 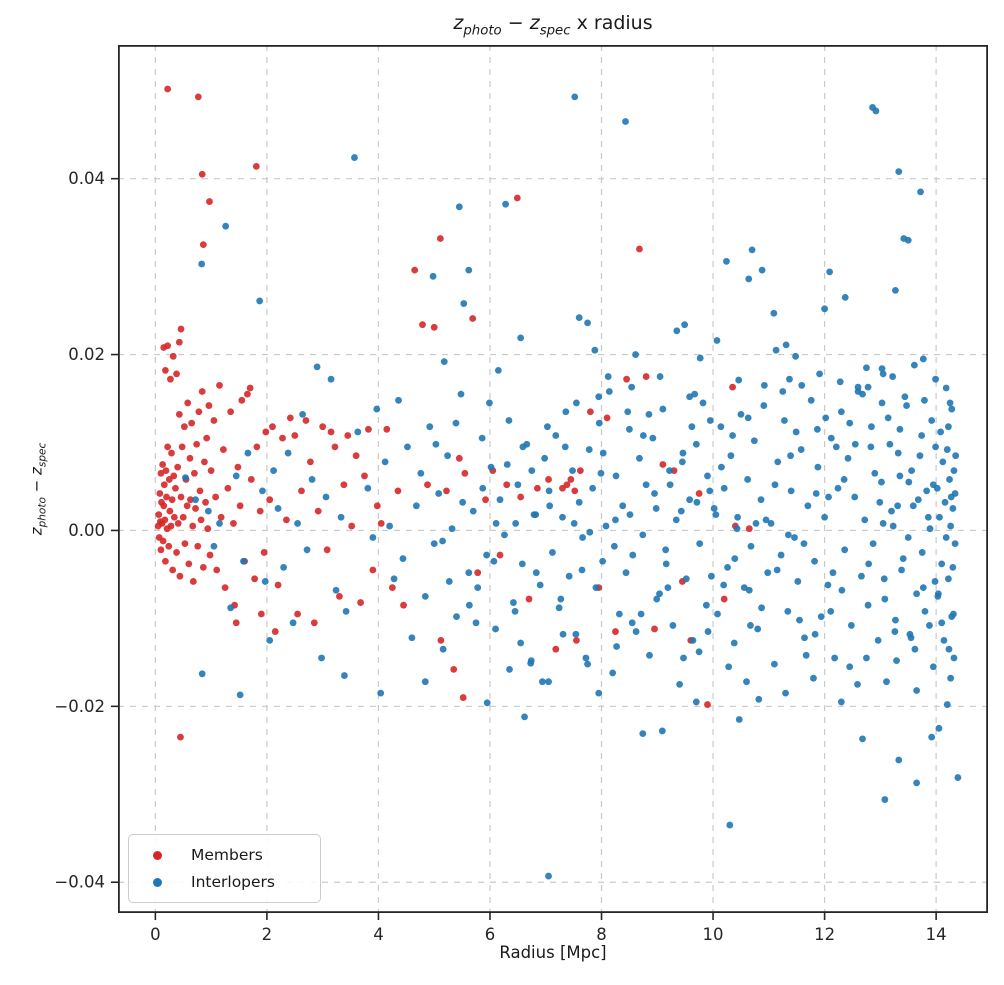 What do you see at coordinates (86, 354) in the screenshot?
I see `svg-text: 0.02` at bounding box center [86, 354].